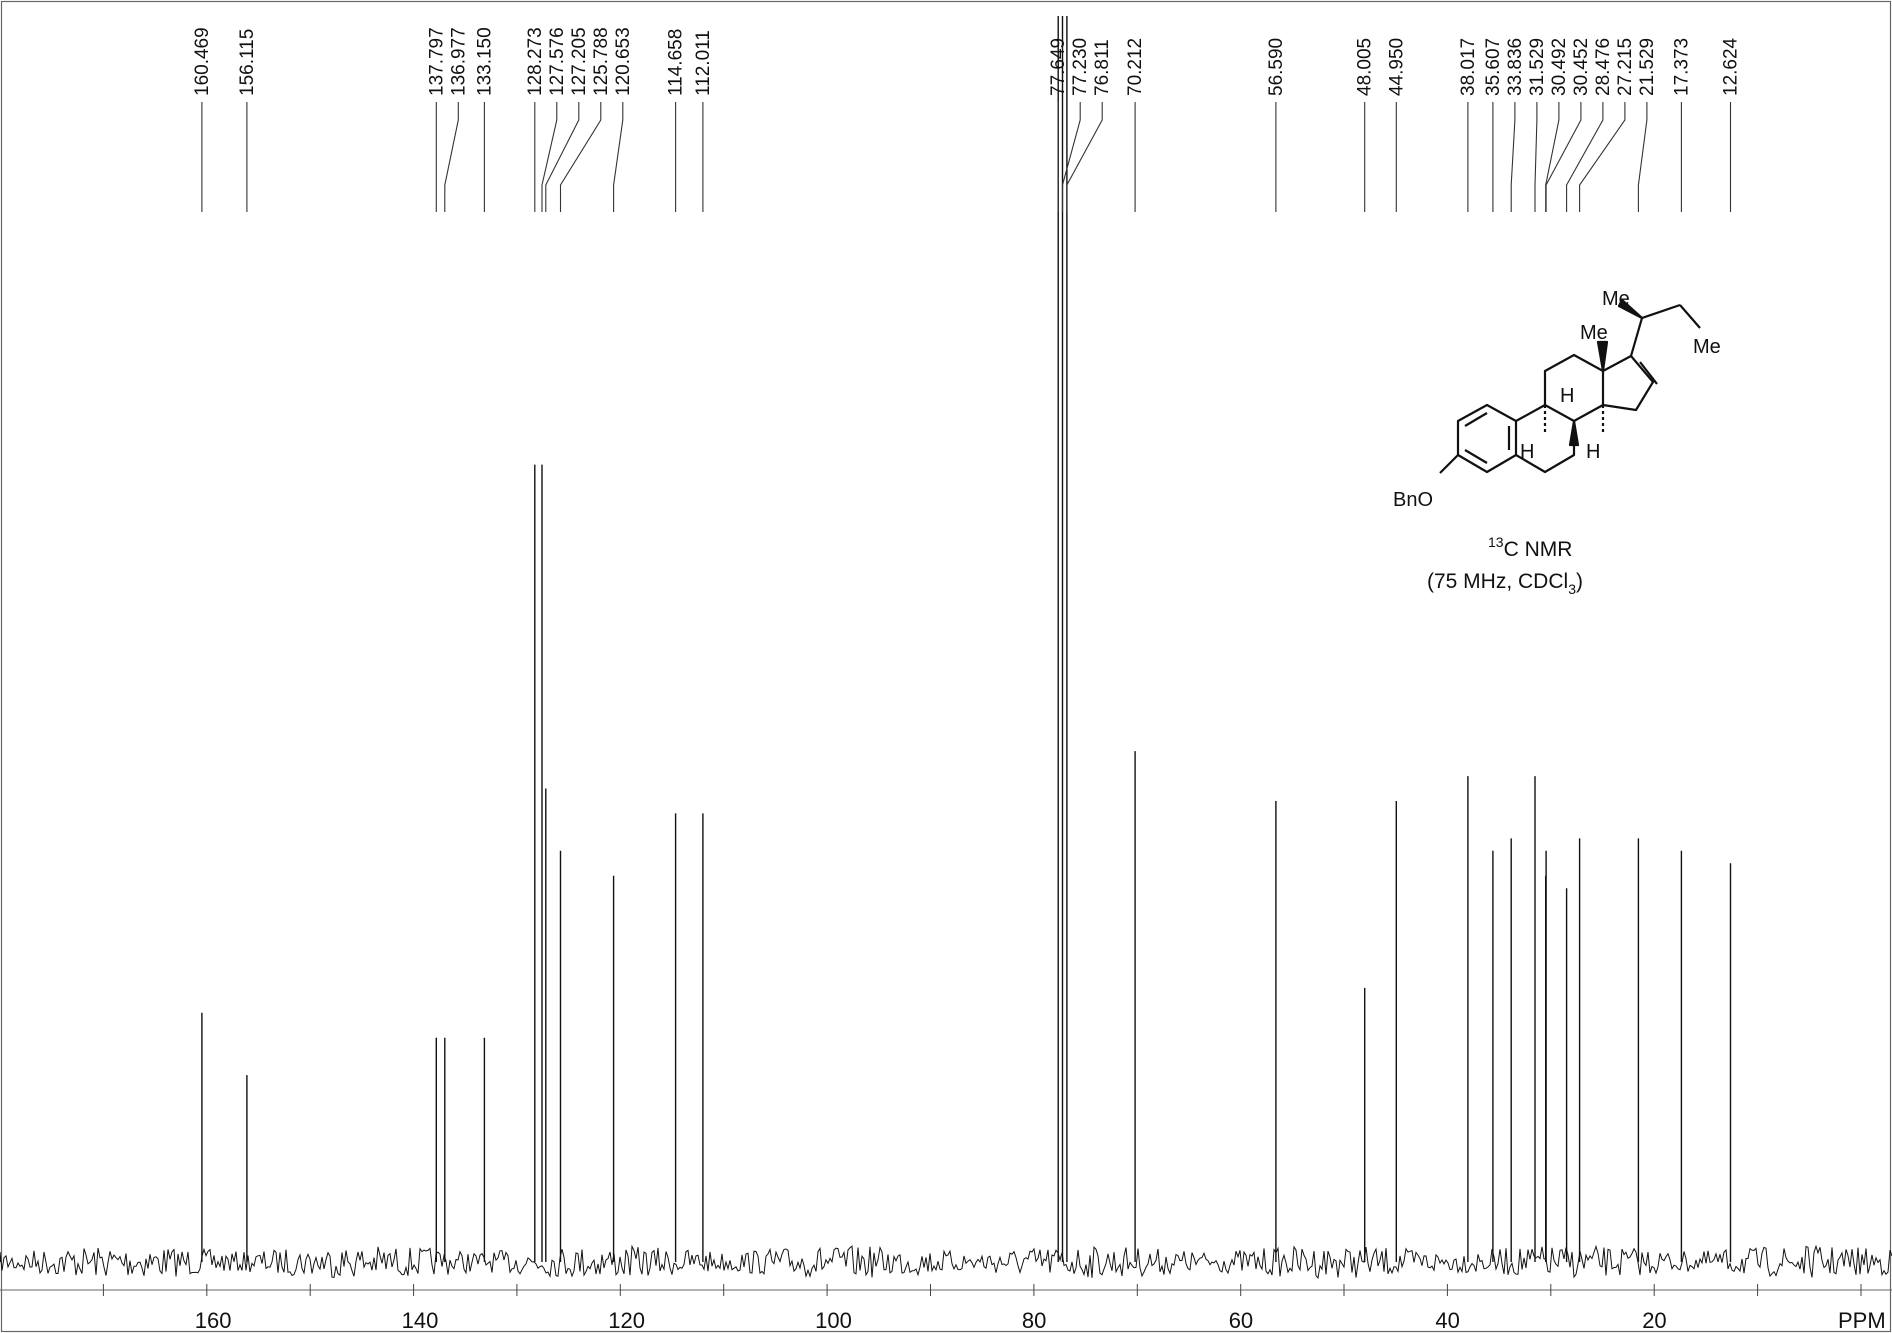  Describe the element at coordinates (1102, 67) in the screenshot. I see `peak-label: 76.811` at that location.